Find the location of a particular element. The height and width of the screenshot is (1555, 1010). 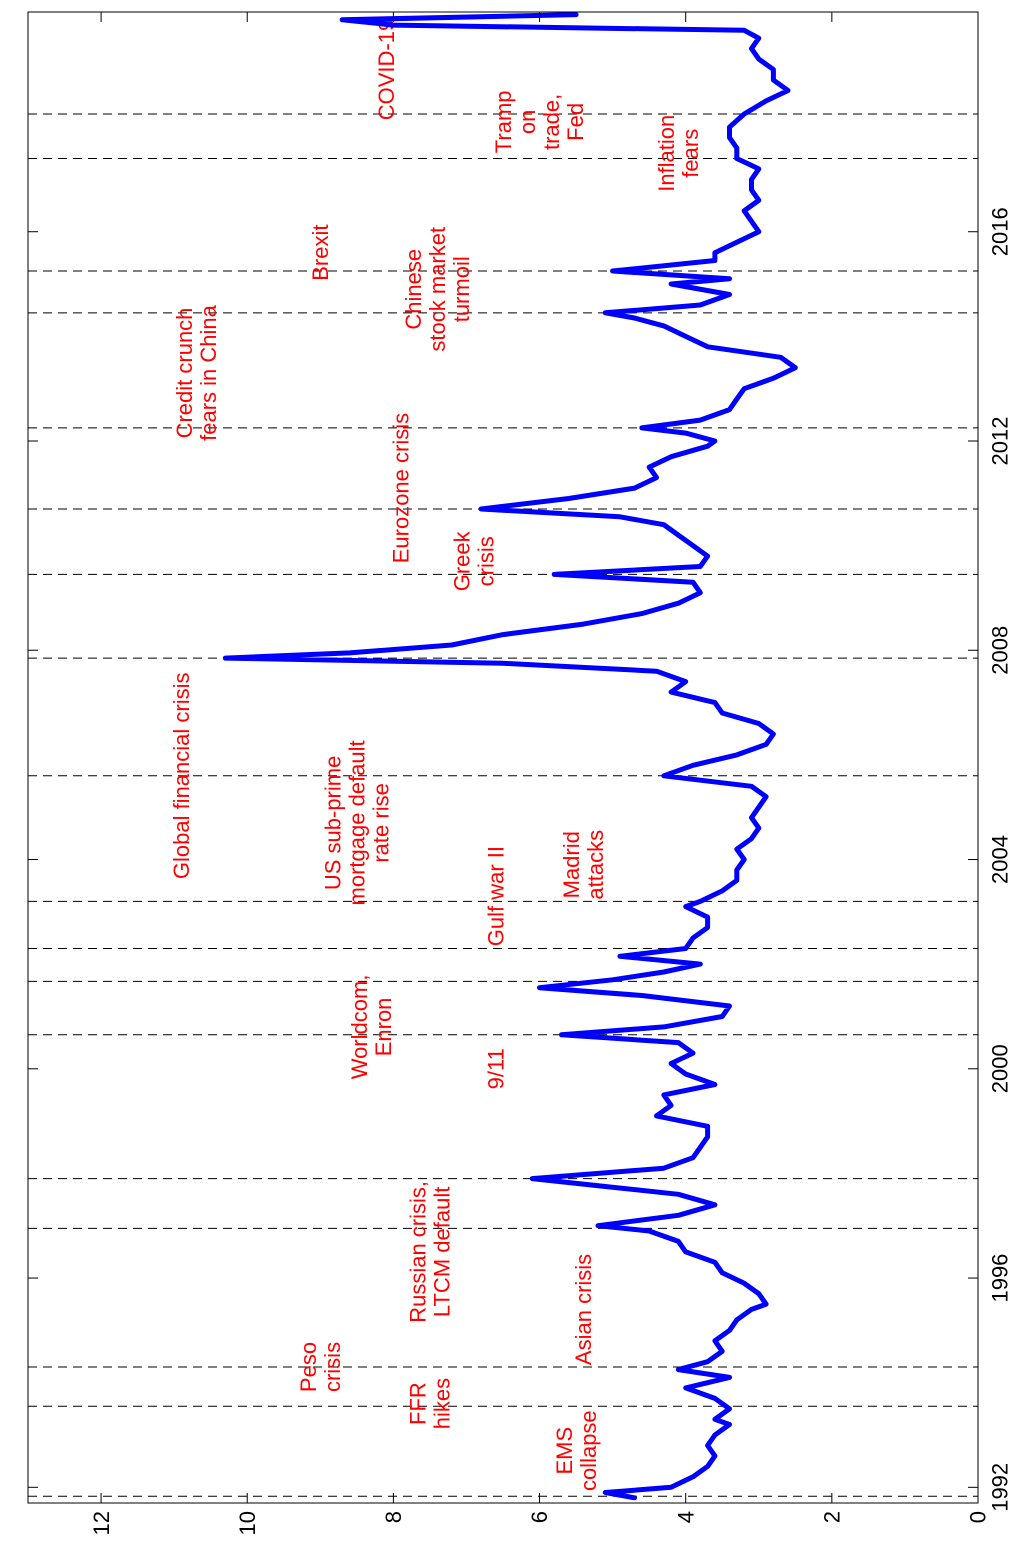

value-tick-label: 4 is located at coordinates (685, 1517).